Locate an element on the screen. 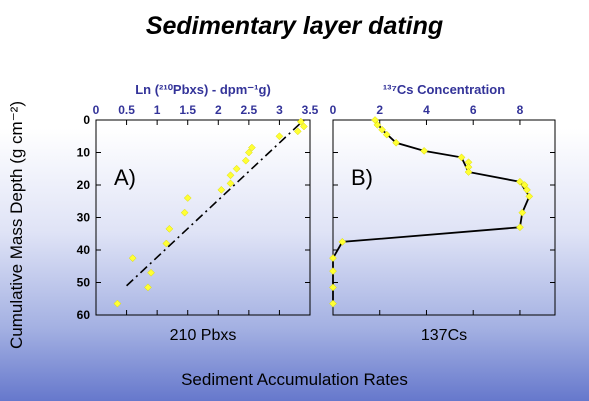 The height and width of the screenshot is (401, 589). panel-a-y-tick-label: 30 is located at coordinates (84, 218).